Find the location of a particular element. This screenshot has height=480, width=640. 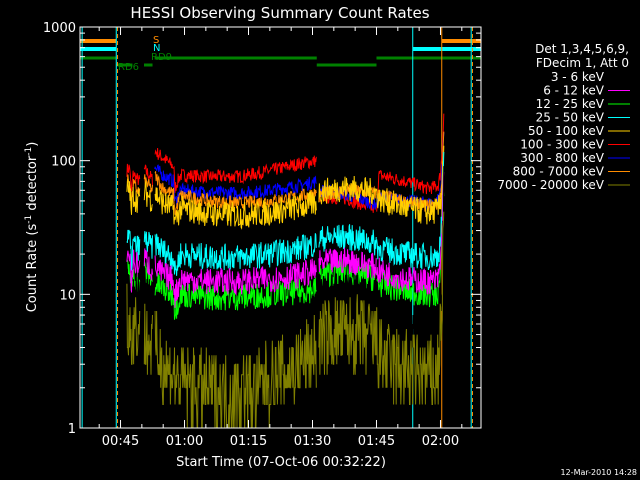

legend-entry-label: 300 - 800 keV is located at coordinates (562, 158).